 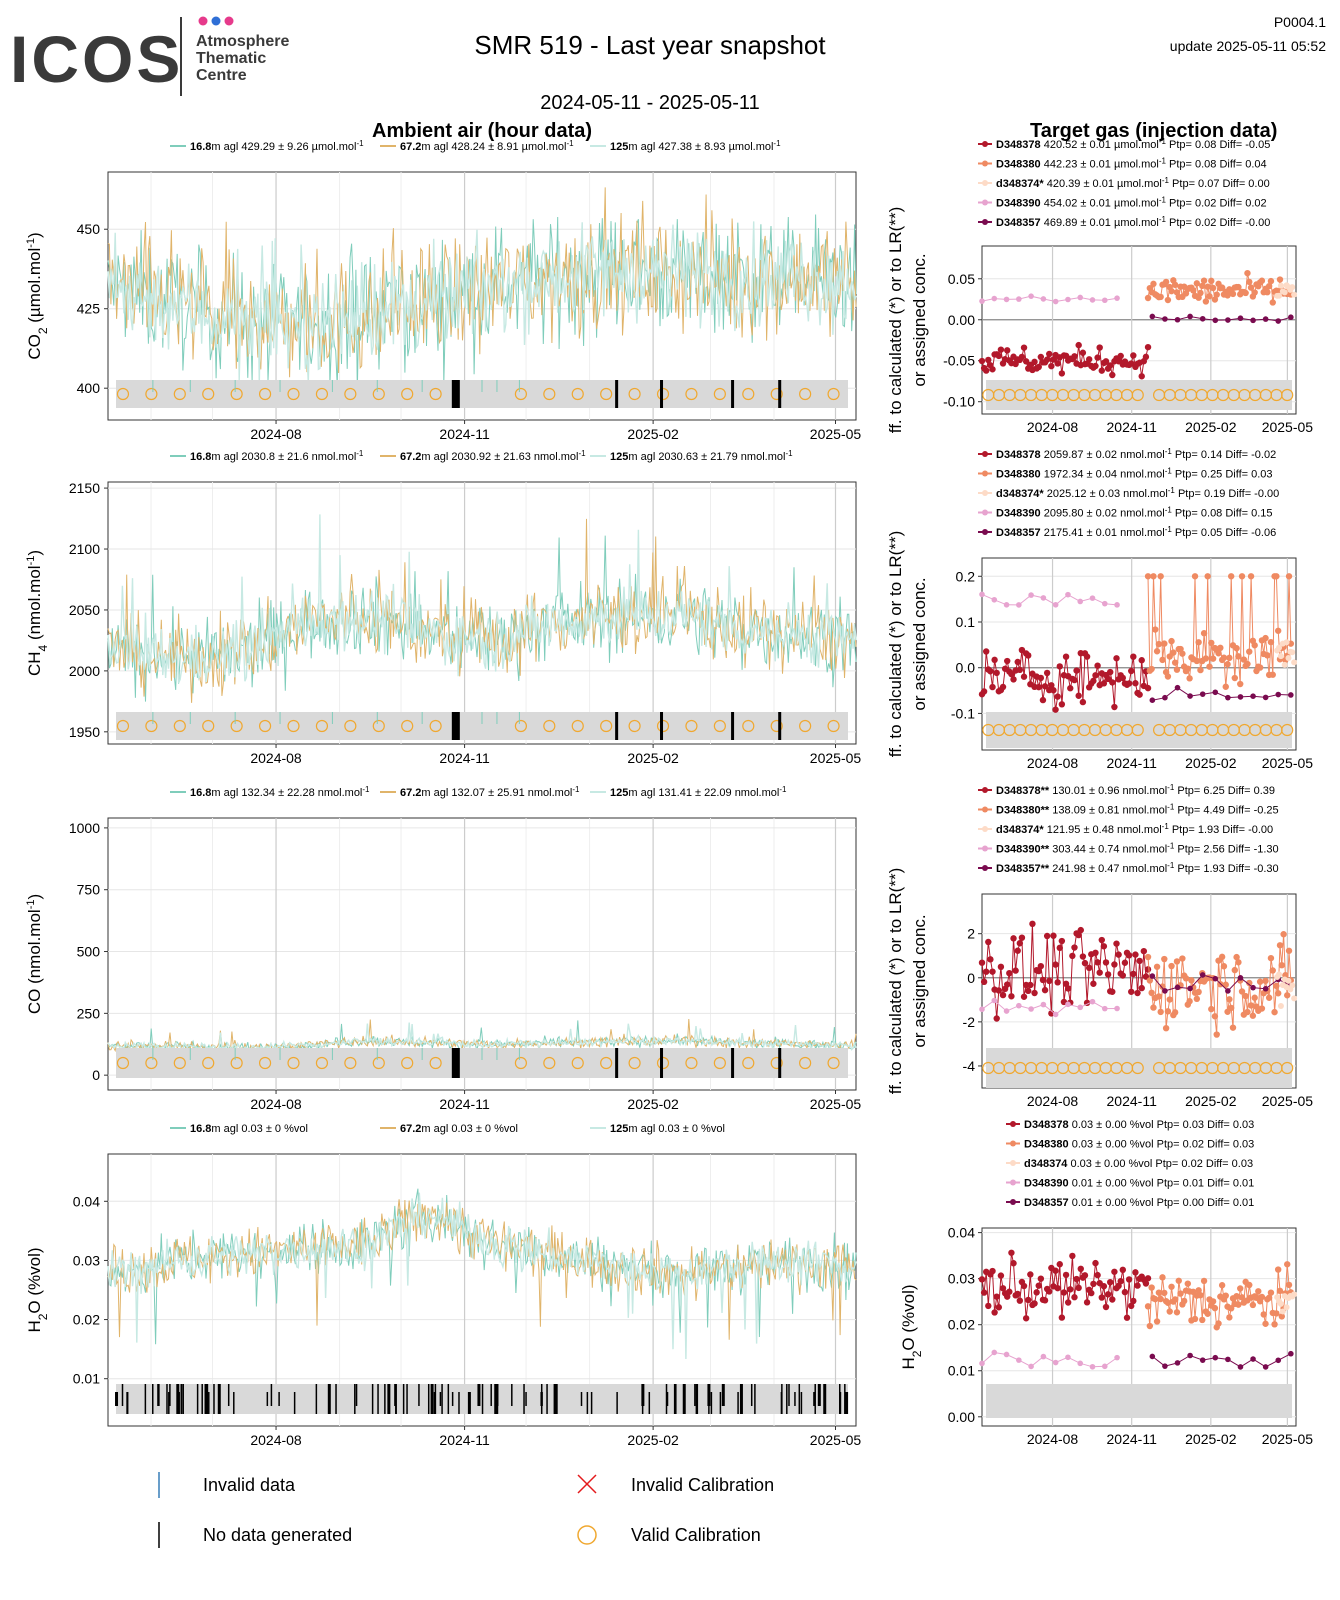 I want to click on x-tick-label: 2024-08, so click(x=1053, y=763).